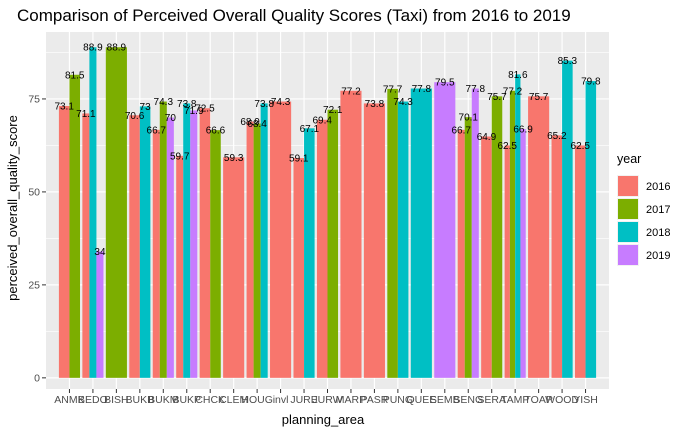  Describe the element at coordinates (539, 237) in the screenshot. I see `bar-TOAP-2016` at that location.